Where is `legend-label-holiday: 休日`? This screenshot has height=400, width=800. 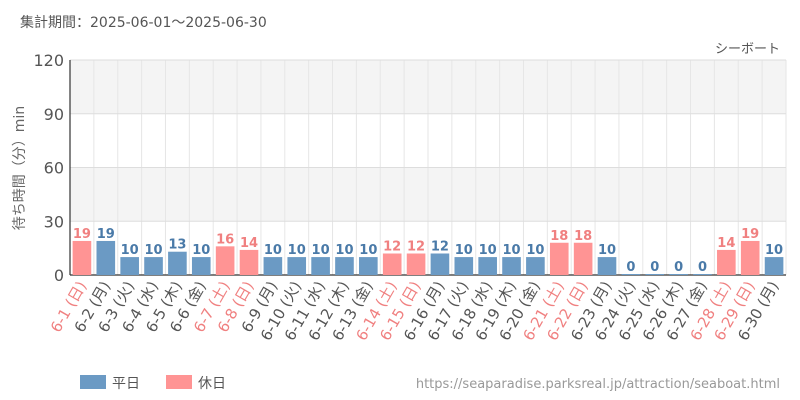
legend-label-holiday: 休日 is located at coordinates (212, 384).